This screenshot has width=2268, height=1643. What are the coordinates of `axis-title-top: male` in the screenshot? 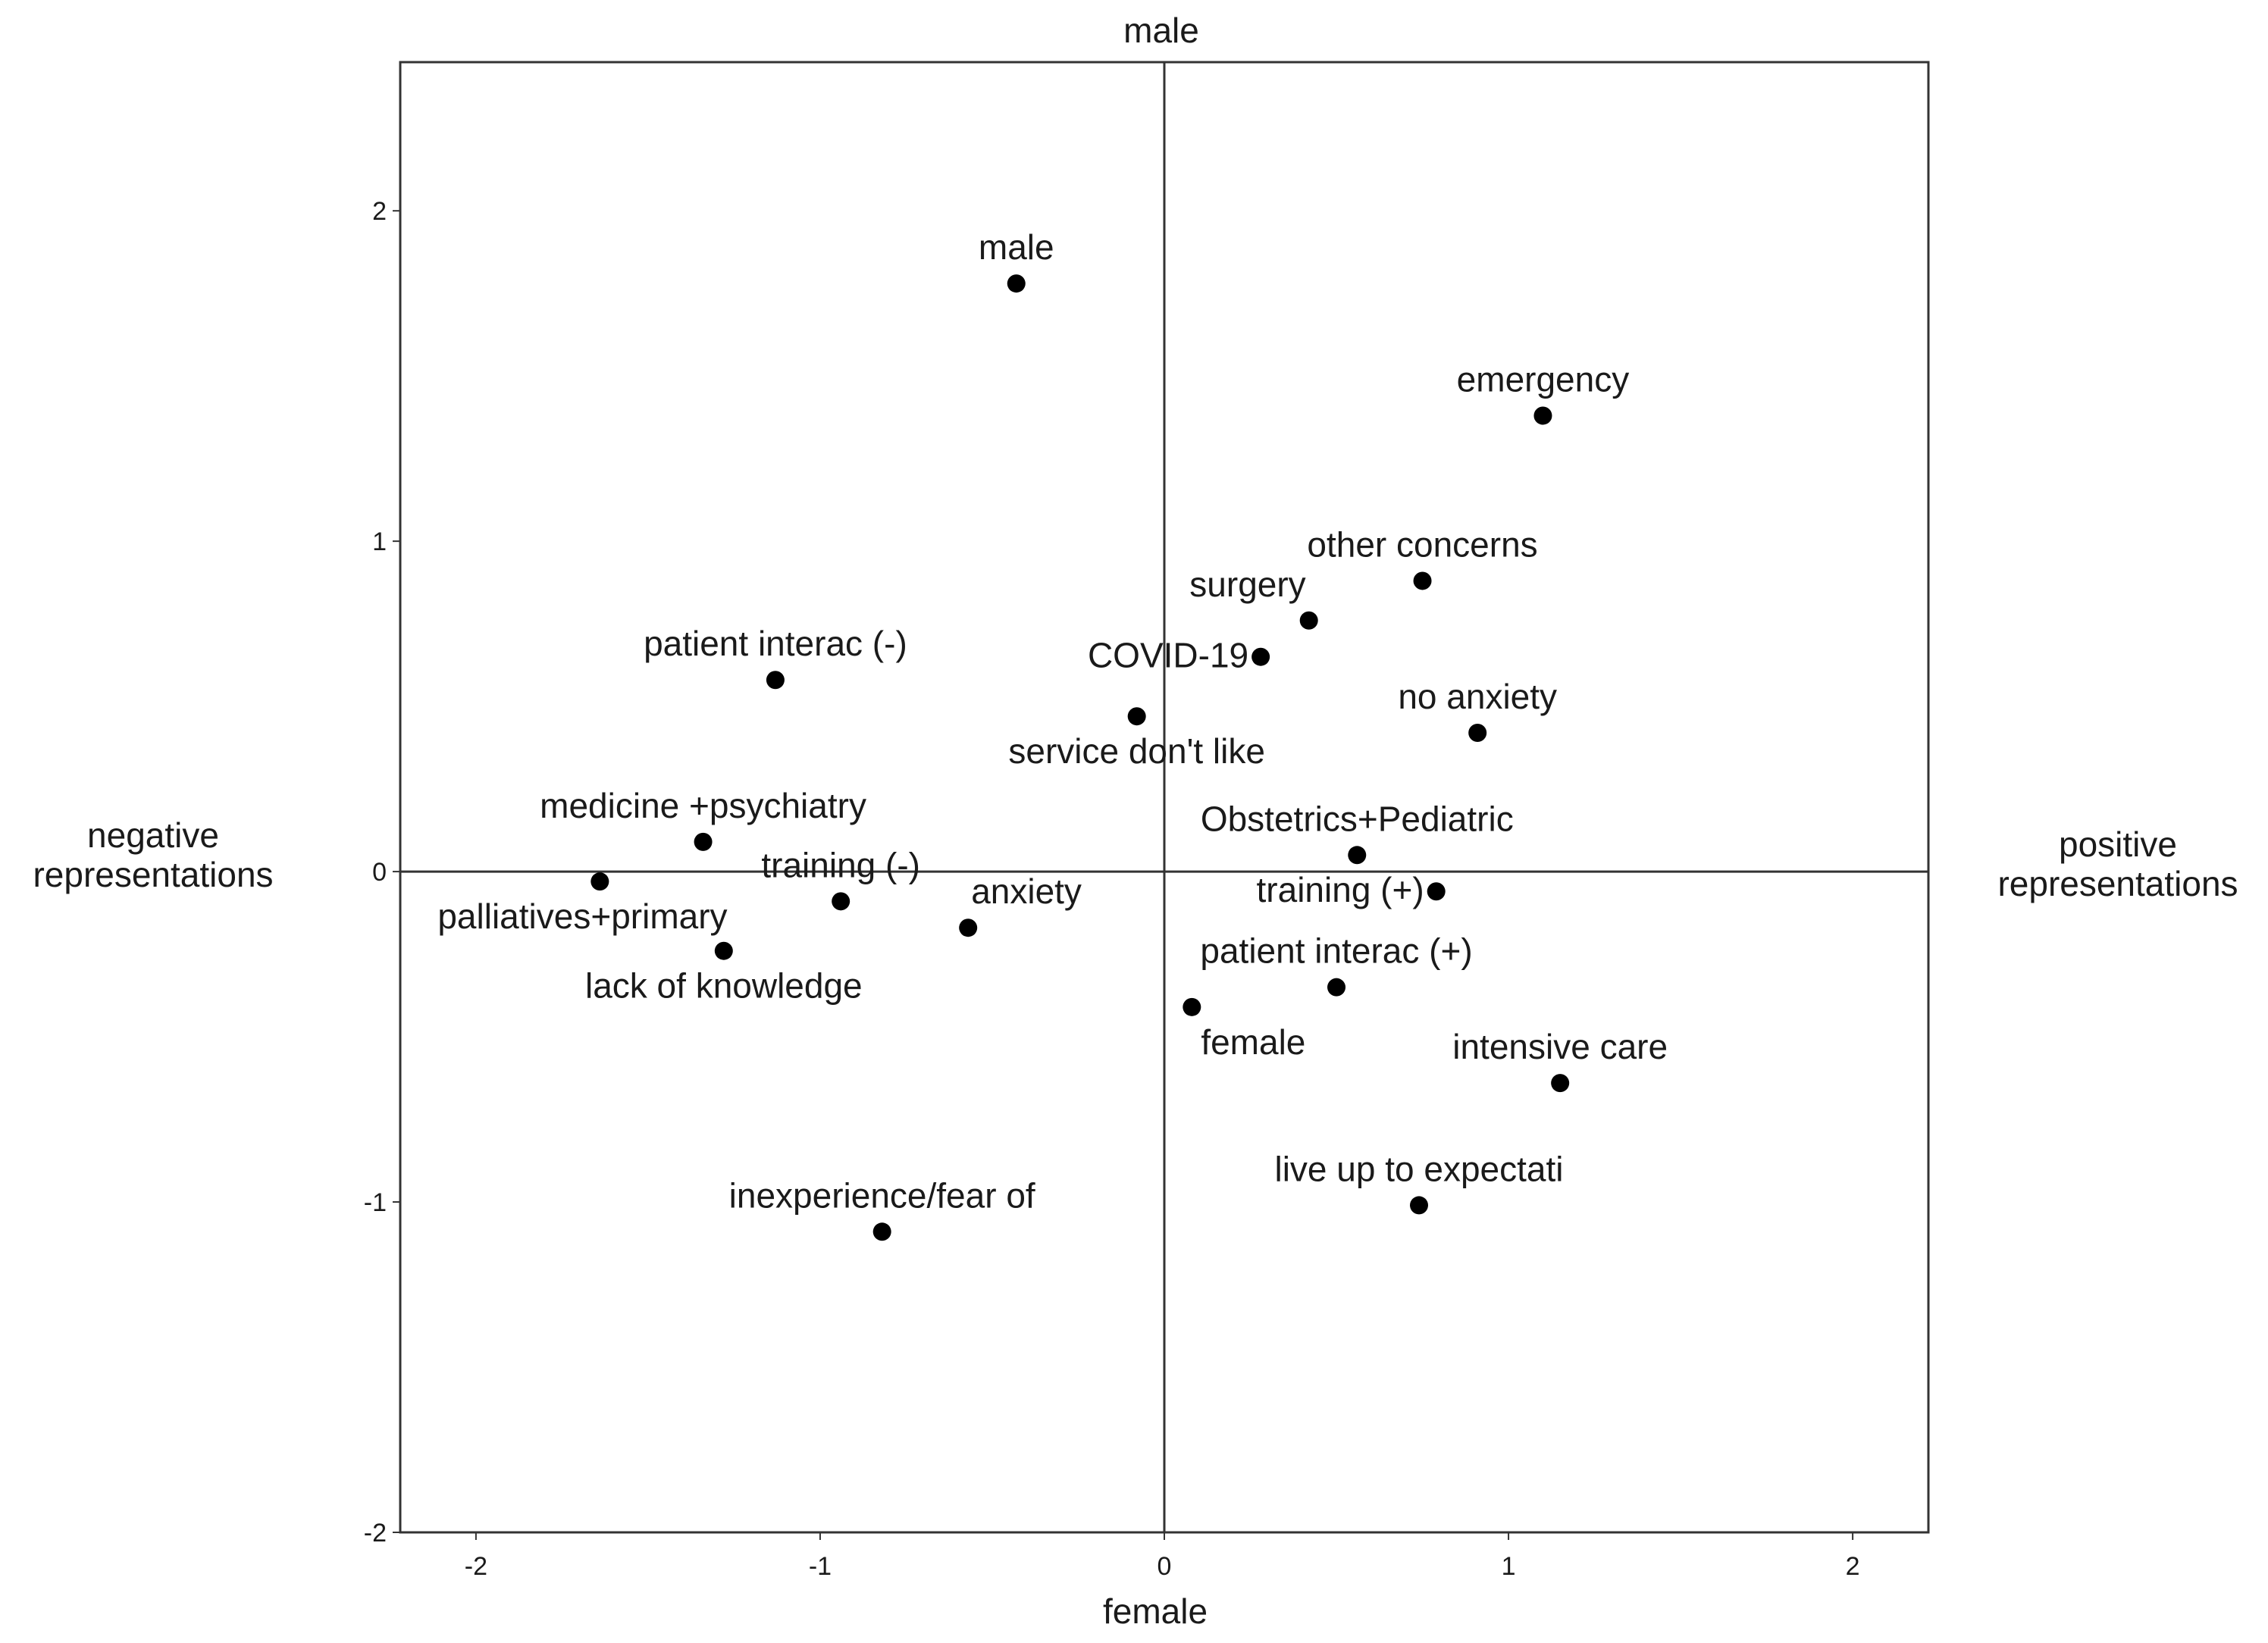 It's located at (1161, 31).